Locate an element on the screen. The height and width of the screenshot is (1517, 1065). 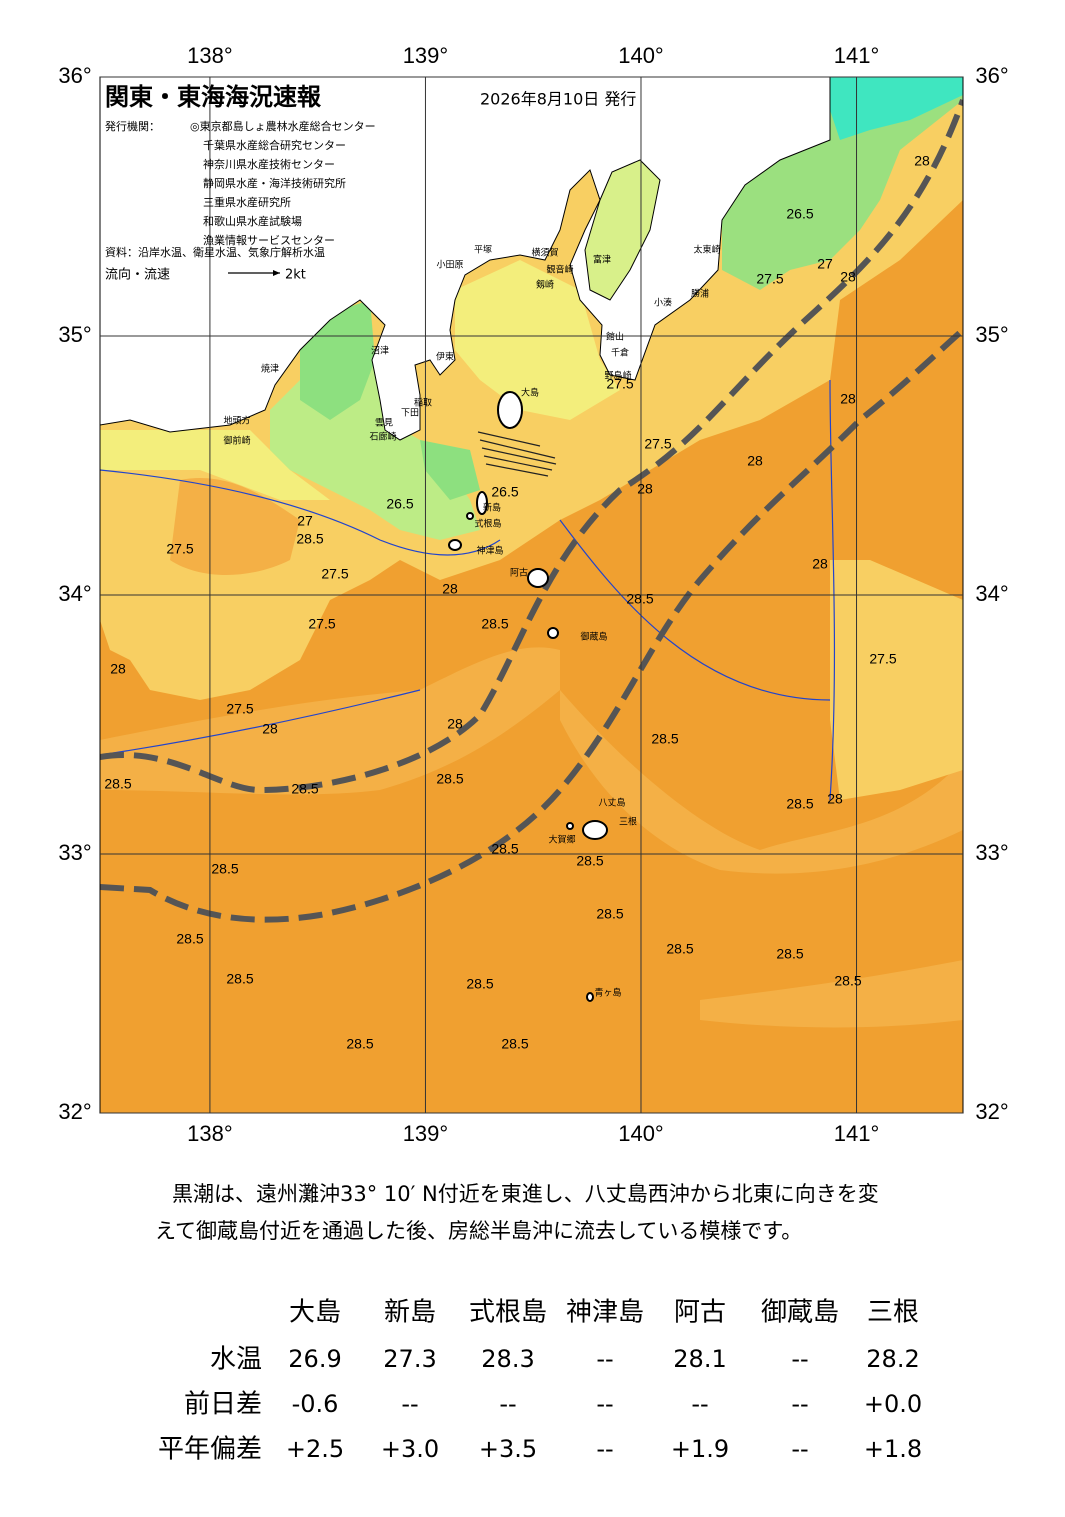
issue-date: 2026年8月10日 発行 is located at coordinates (558, 99).